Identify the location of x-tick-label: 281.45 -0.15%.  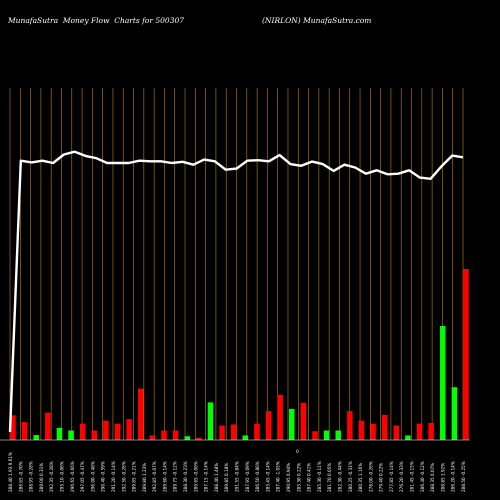
(412, 476).